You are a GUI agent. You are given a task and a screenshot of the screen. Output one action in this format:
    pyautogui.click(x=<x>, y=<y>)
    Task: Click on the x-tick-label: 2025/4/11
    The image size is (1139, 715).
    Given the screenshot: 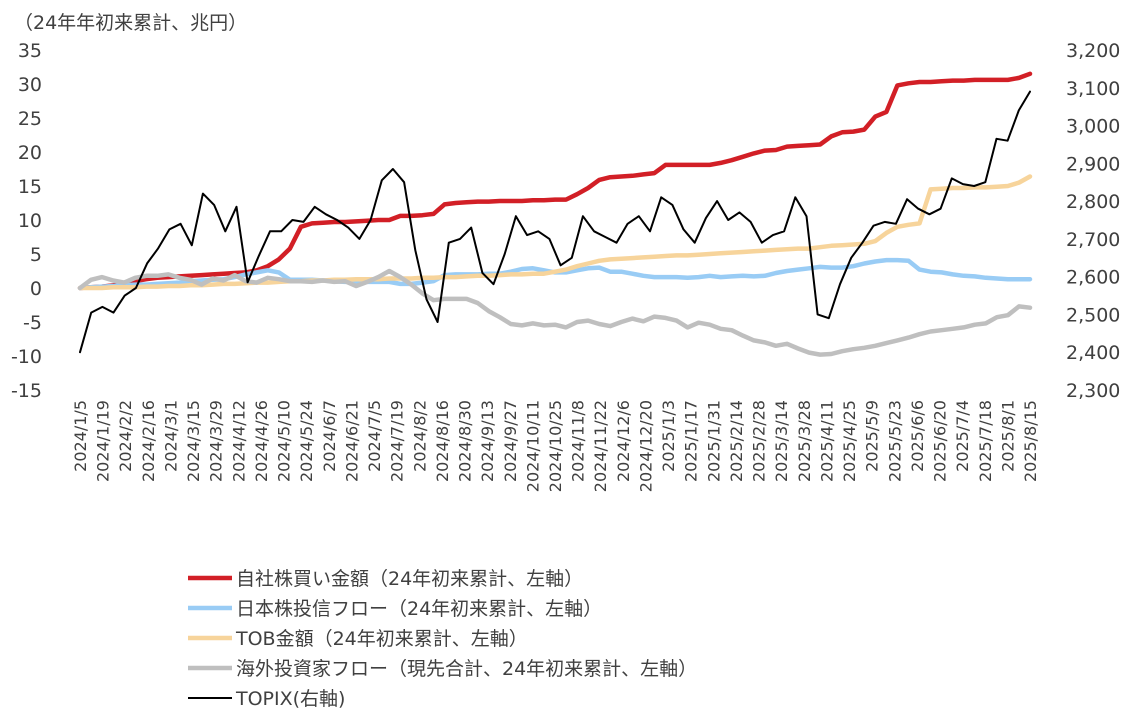 What is the action you would take?
    pyautogui.click(x=826, y=441)
    